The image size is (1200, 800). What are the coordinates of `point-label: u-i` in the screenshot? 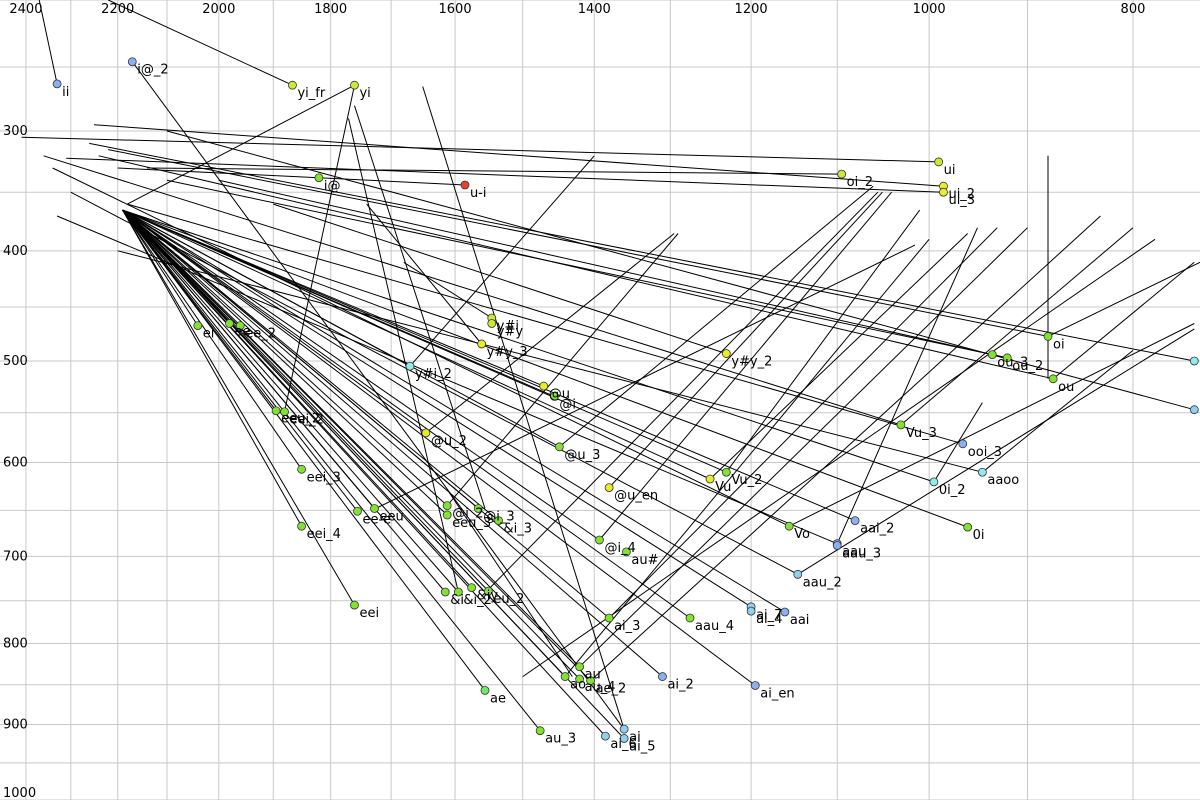 It's located at (478, 193).